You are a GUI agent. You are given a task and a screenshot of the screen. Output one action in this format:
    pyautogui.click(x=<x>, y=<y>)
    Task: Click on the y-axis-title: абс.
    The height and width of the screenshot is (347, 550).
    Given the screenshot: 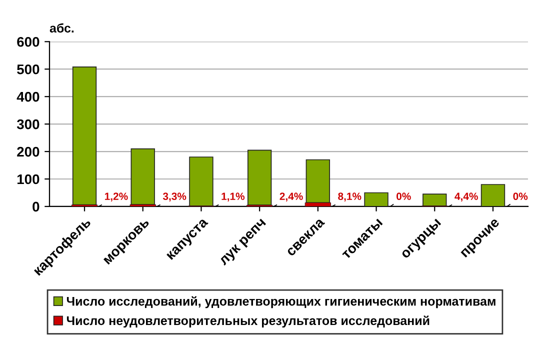 What is the action you would take?
    pyautogui.click(x=62, y=28)
    